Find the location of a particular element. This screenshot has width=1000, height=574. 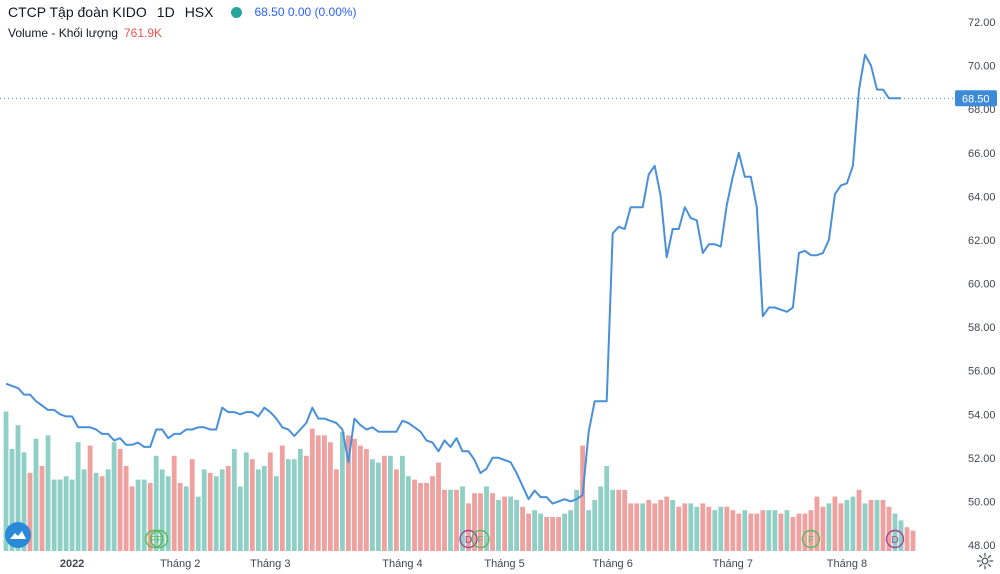

y-tick-label: 68.00 is located at coordinates (982, 110).